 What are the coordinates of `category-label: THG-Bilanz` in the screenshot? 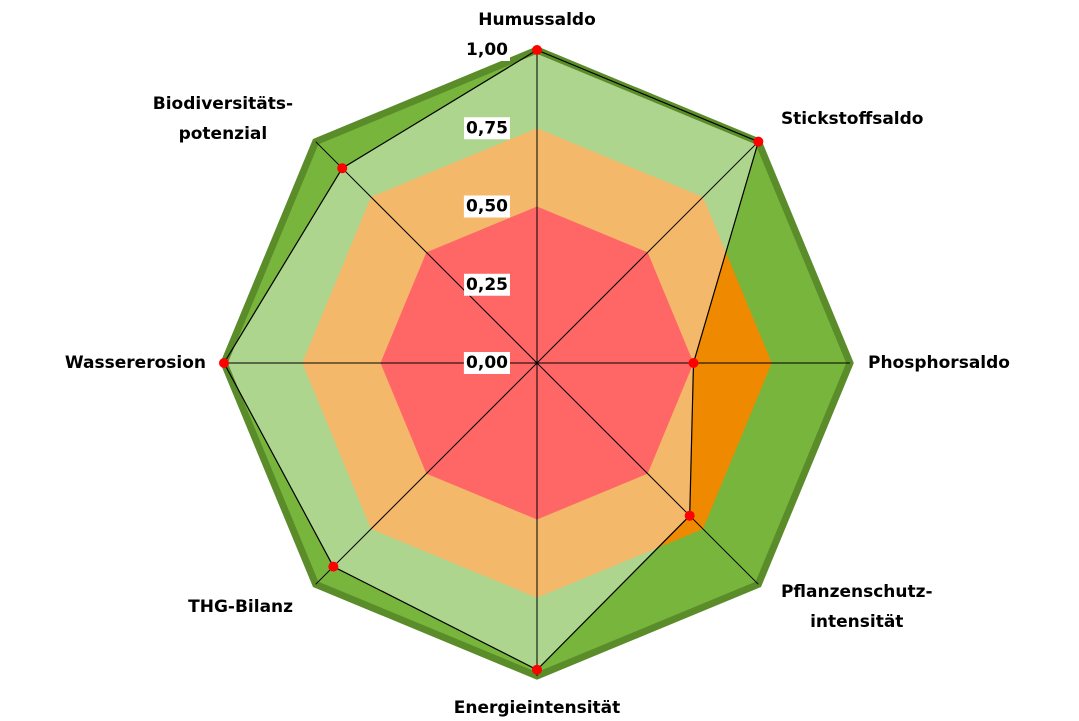 It's located at (240, 607).